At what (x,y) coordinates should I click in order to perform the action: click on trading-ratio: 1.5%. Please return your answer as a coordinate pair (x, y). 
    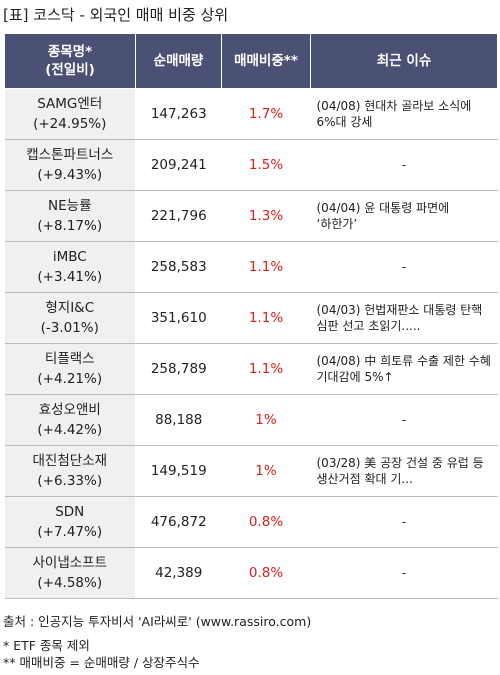
    Looking at the image, I should click on (266, 165).